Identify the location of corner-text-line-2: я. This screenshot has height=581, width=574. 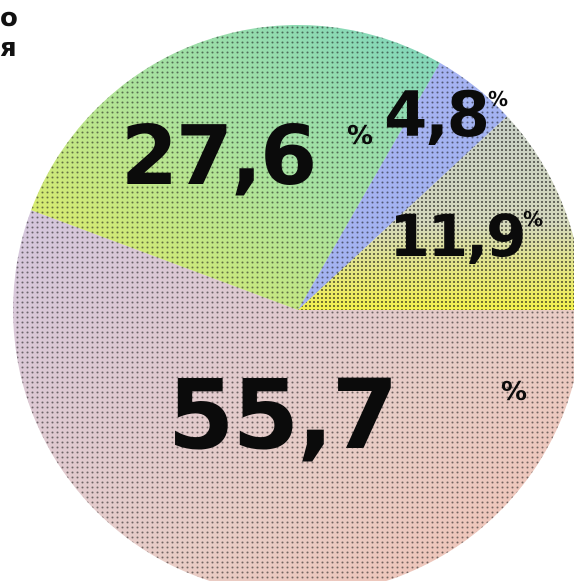
(8, 48).